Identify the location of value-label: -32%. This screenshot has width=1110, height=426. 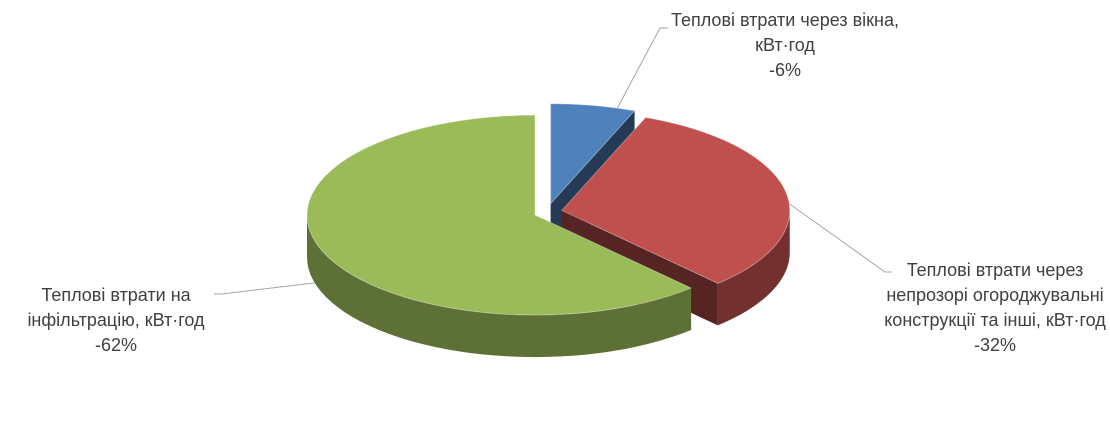
(995, 345).